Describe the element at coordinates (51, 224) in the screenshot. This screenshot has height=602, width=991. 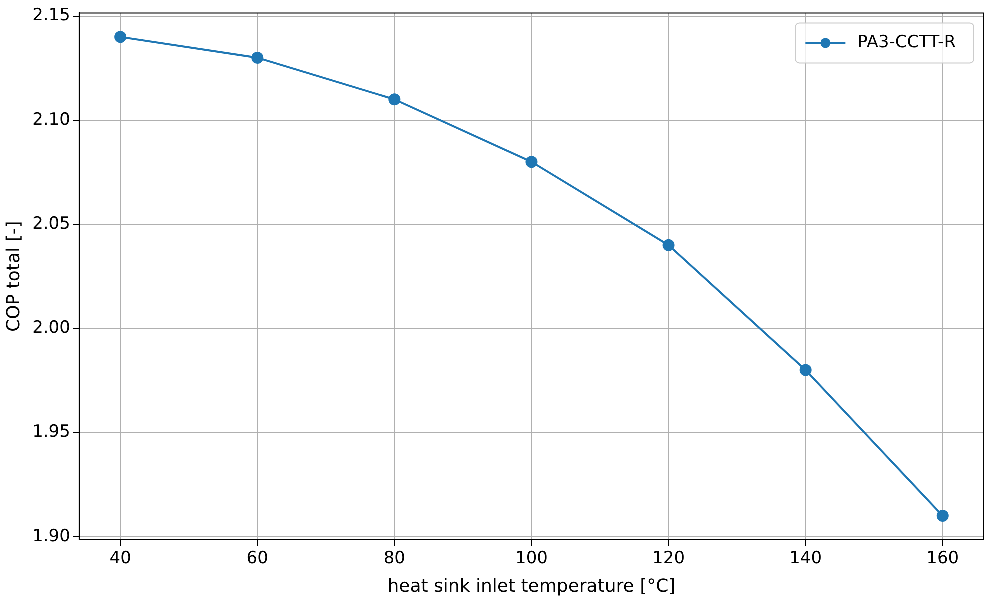
I see `y-tick-label: 2.05` at that location.